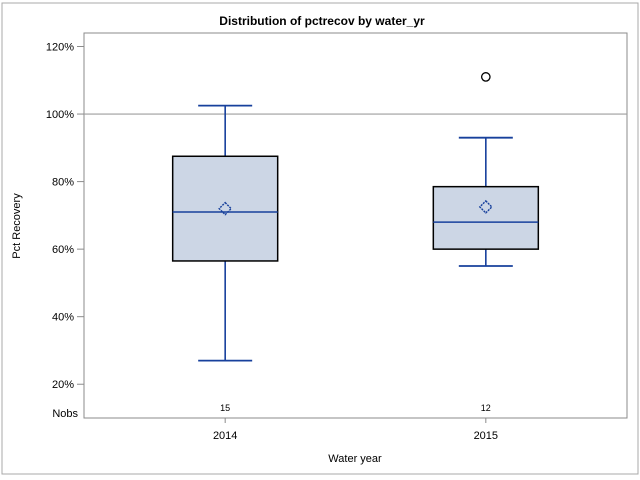  I want to click on chart-title: Distribution of pctrecov by water_yr, so click(322, 21).